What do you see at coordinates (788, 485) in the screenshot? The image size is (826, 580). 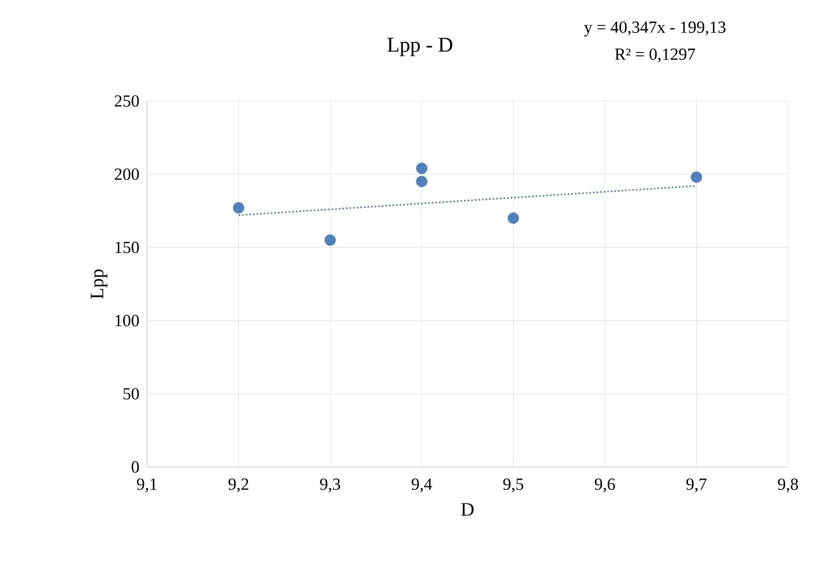 I see `x-tick-label: 9,8` at bounding box center [788, 485].